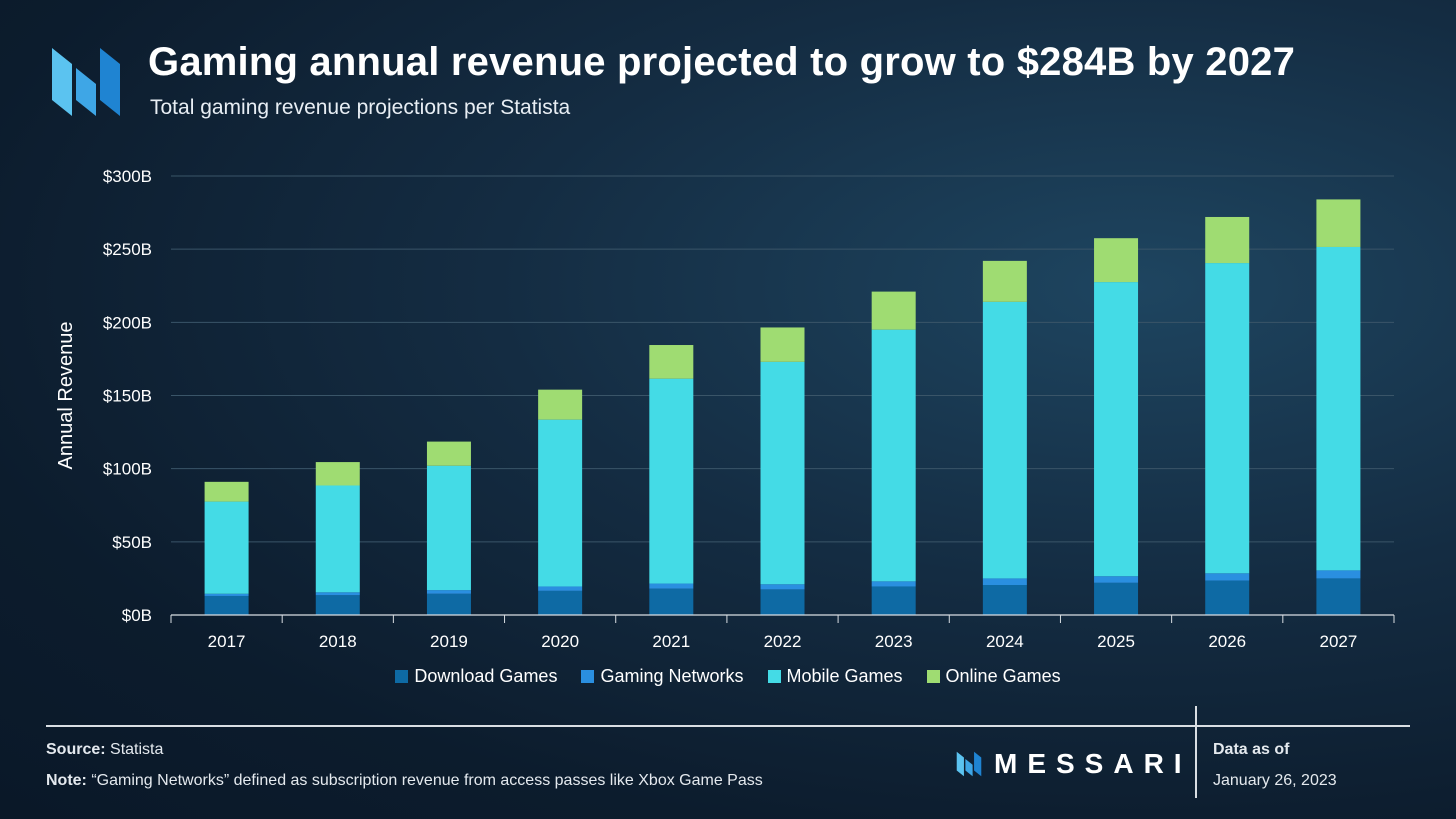 This screenshot has height=819, width=1456. What do you see at coordinates (1227, 641) in the screenshot?
I see `x-tick-label: 2026` at bounding box center [1227, 641].